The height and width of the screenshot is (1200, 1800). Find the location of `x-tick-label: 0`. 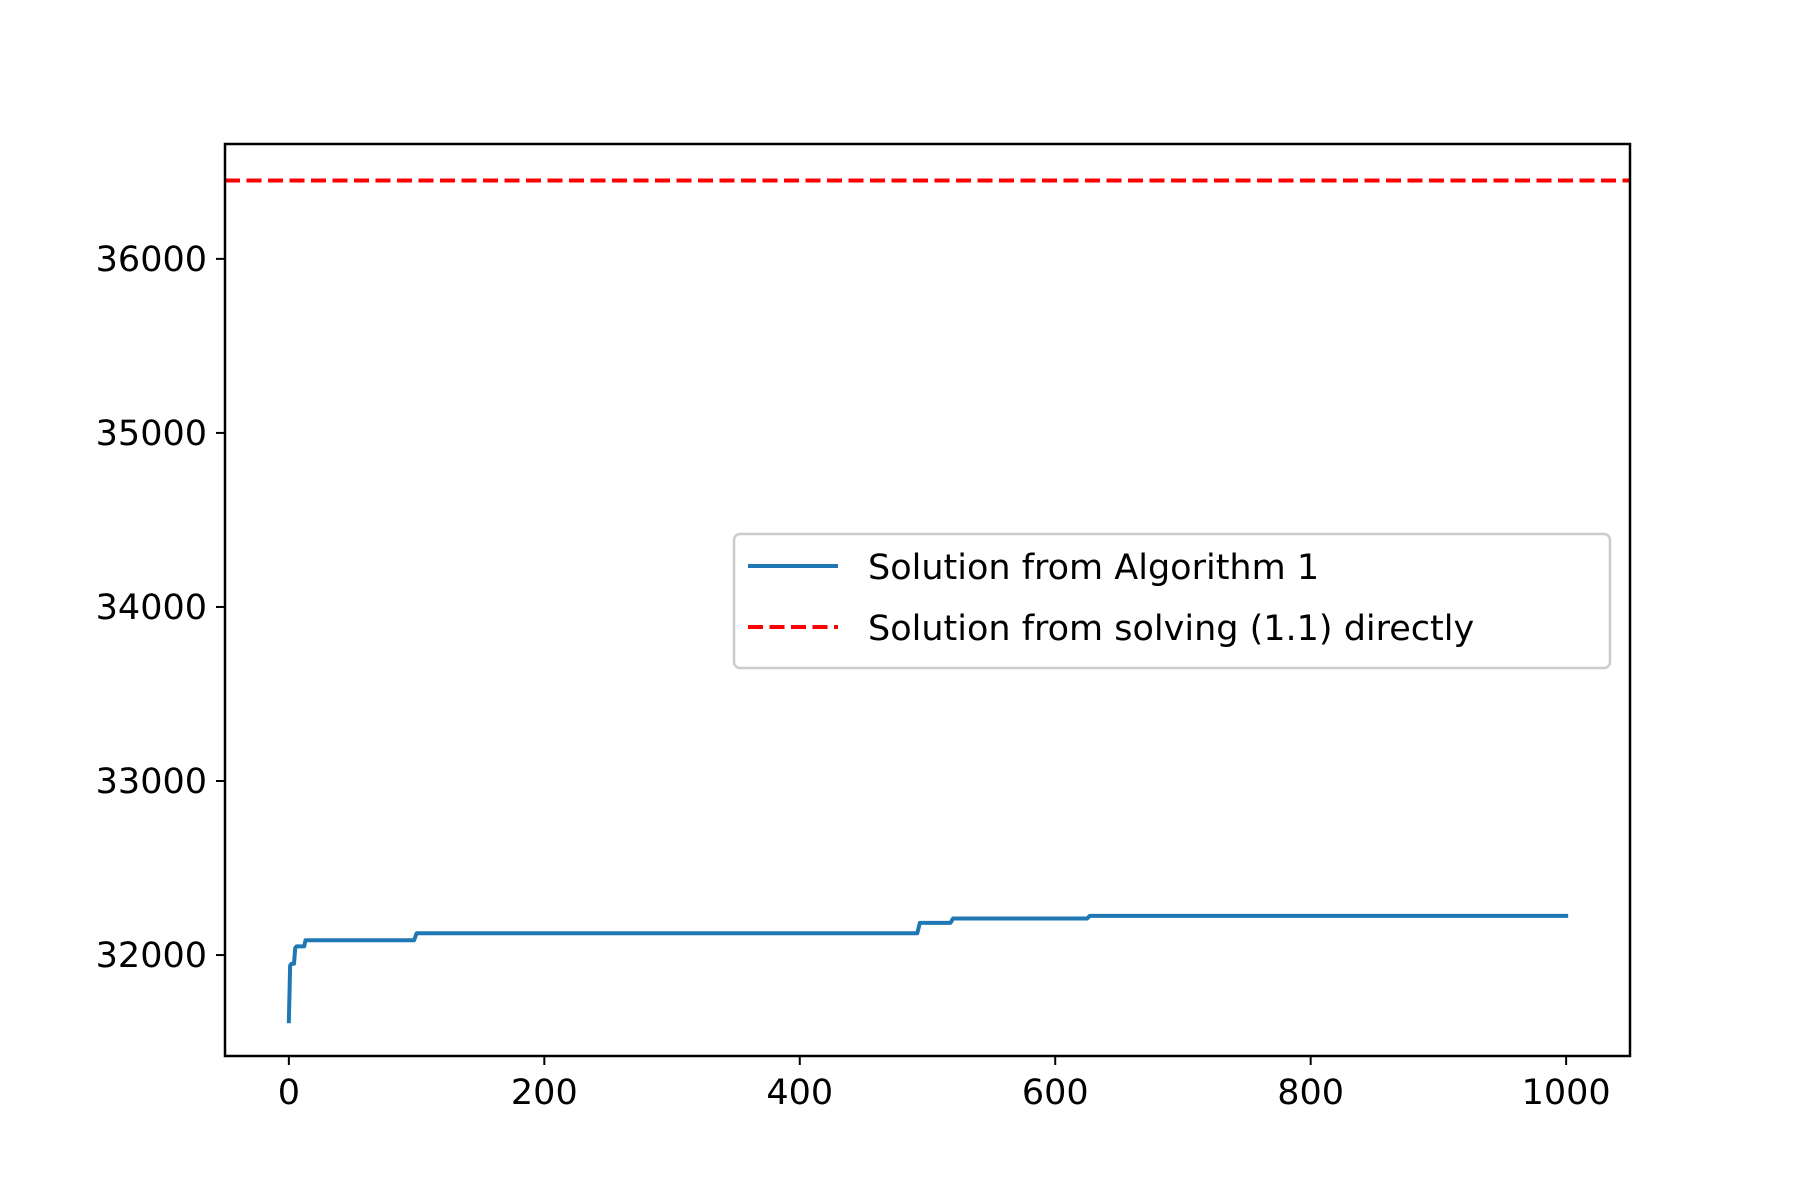

x-tick-label: 0 is located at coordinates (289, 1093).